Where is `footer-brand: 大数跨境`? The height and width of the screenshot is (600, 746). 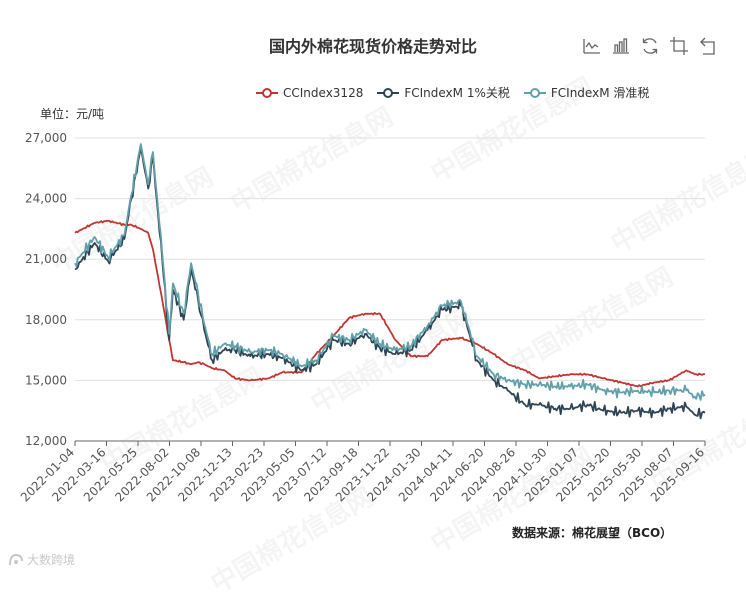
footer-brand: 大数跨境 is located at coordinates (41, 559).